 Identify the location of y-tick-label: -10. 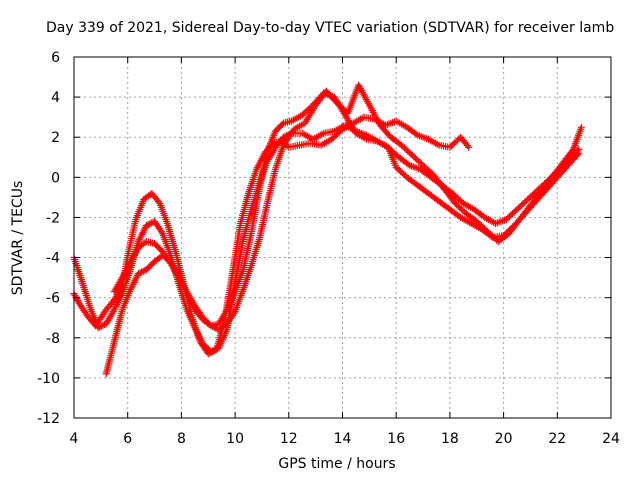
(48, 379).